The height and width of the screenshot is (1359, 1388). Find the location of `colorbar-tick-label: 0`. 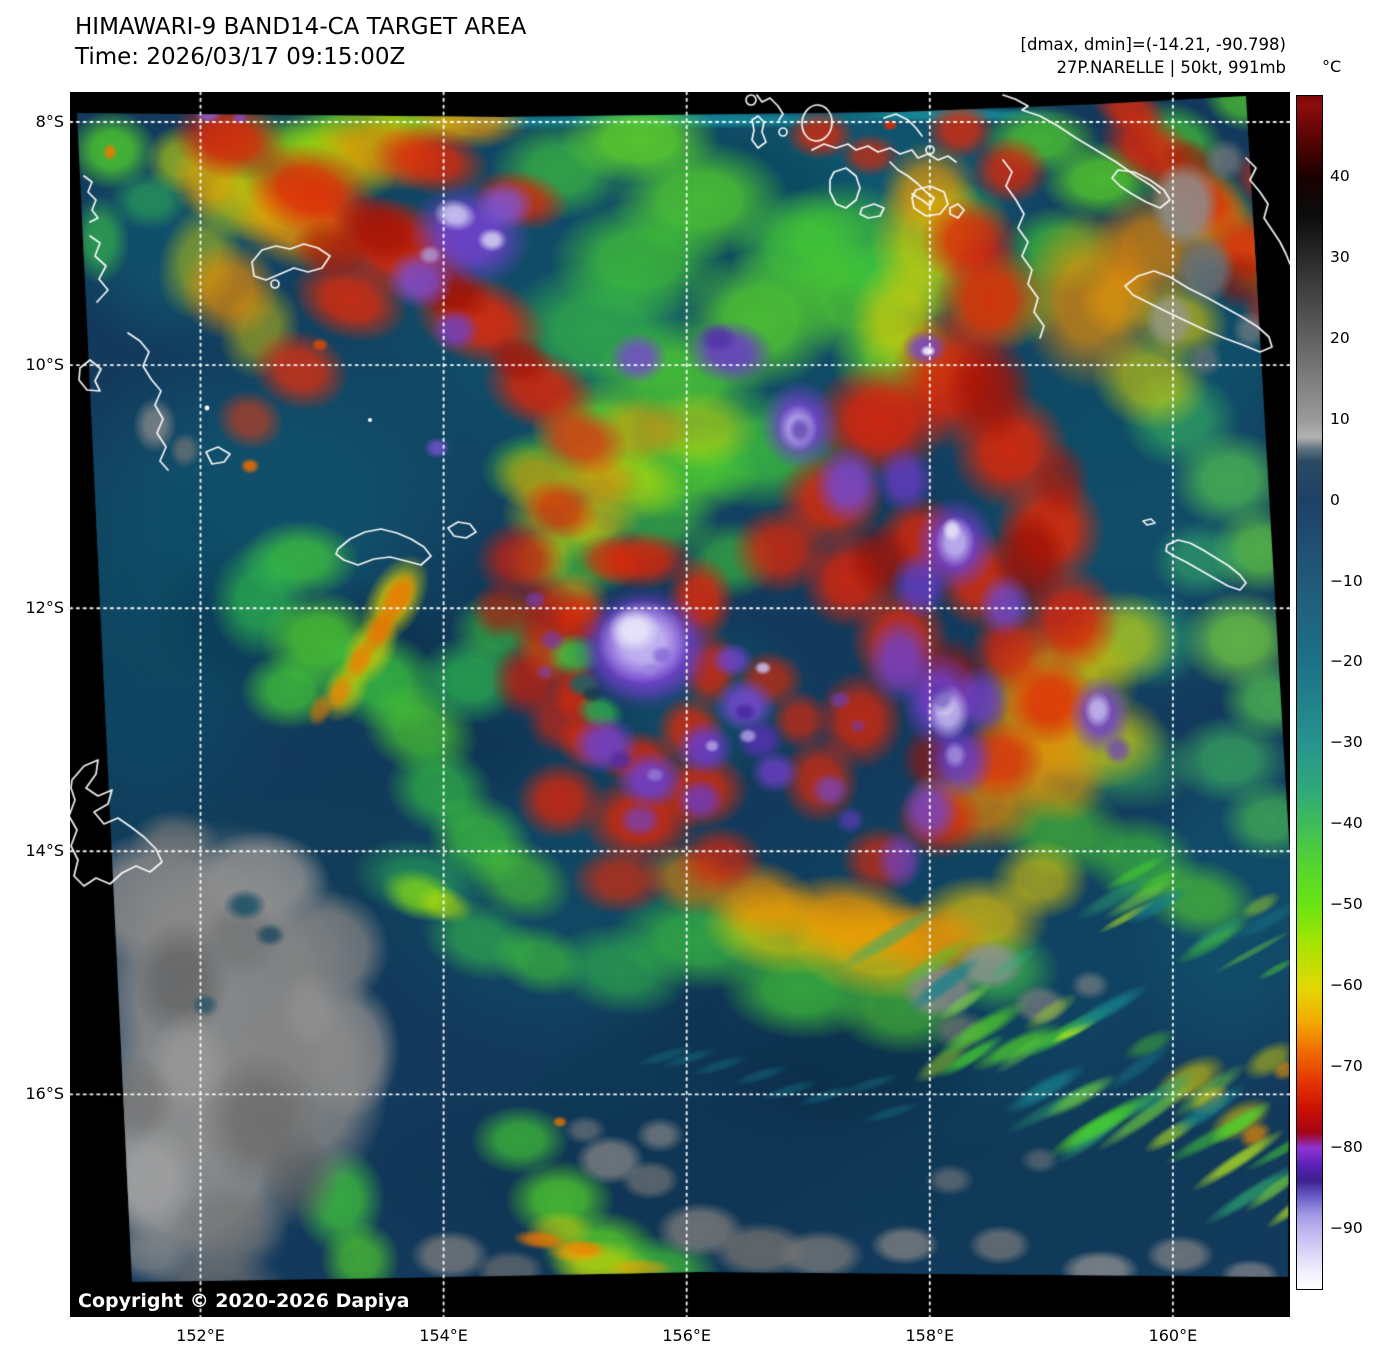

colorbar-tick-label: 0 is located at coordinates (1335, 499).